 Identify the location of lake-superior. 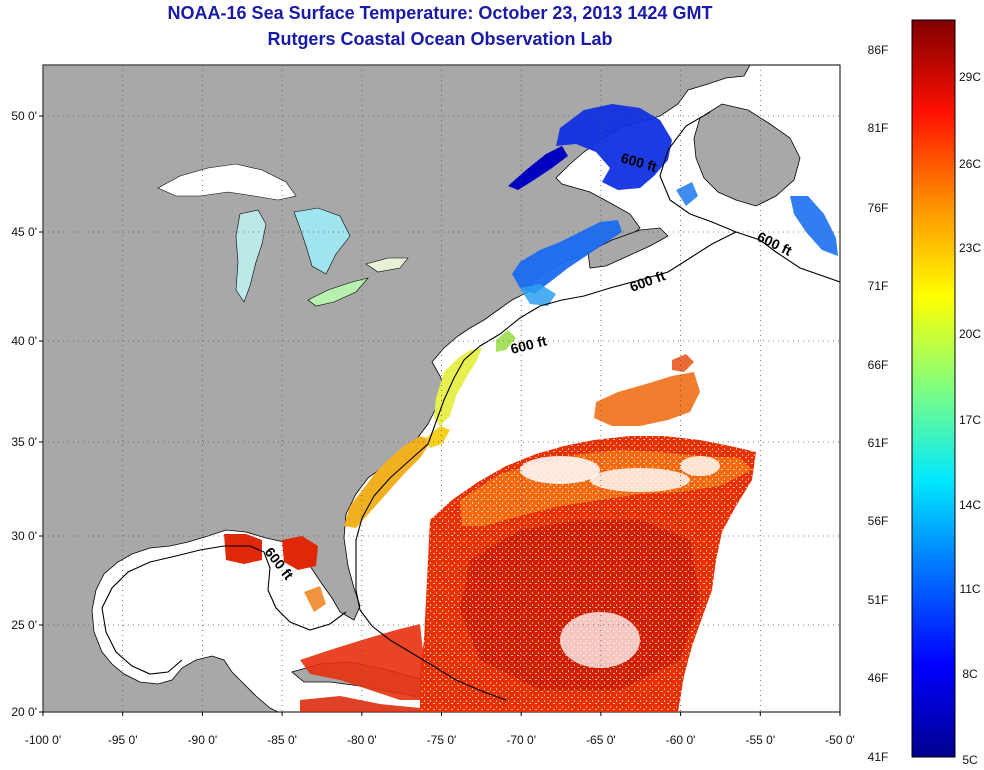
(227, 182).